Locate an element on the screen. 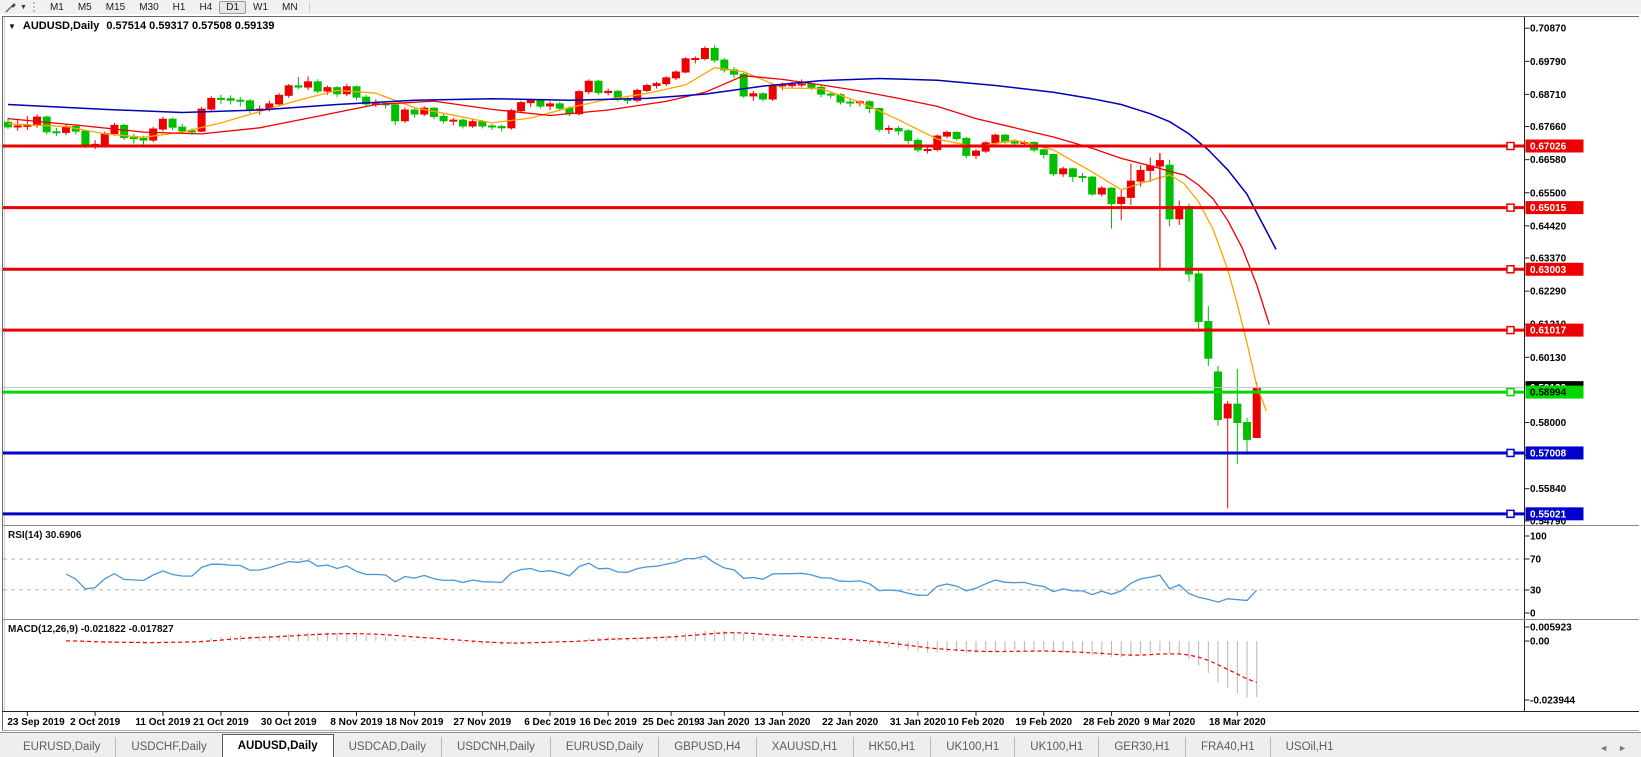  svg-text: 0.63370 is located at coordinates (1548, 259).